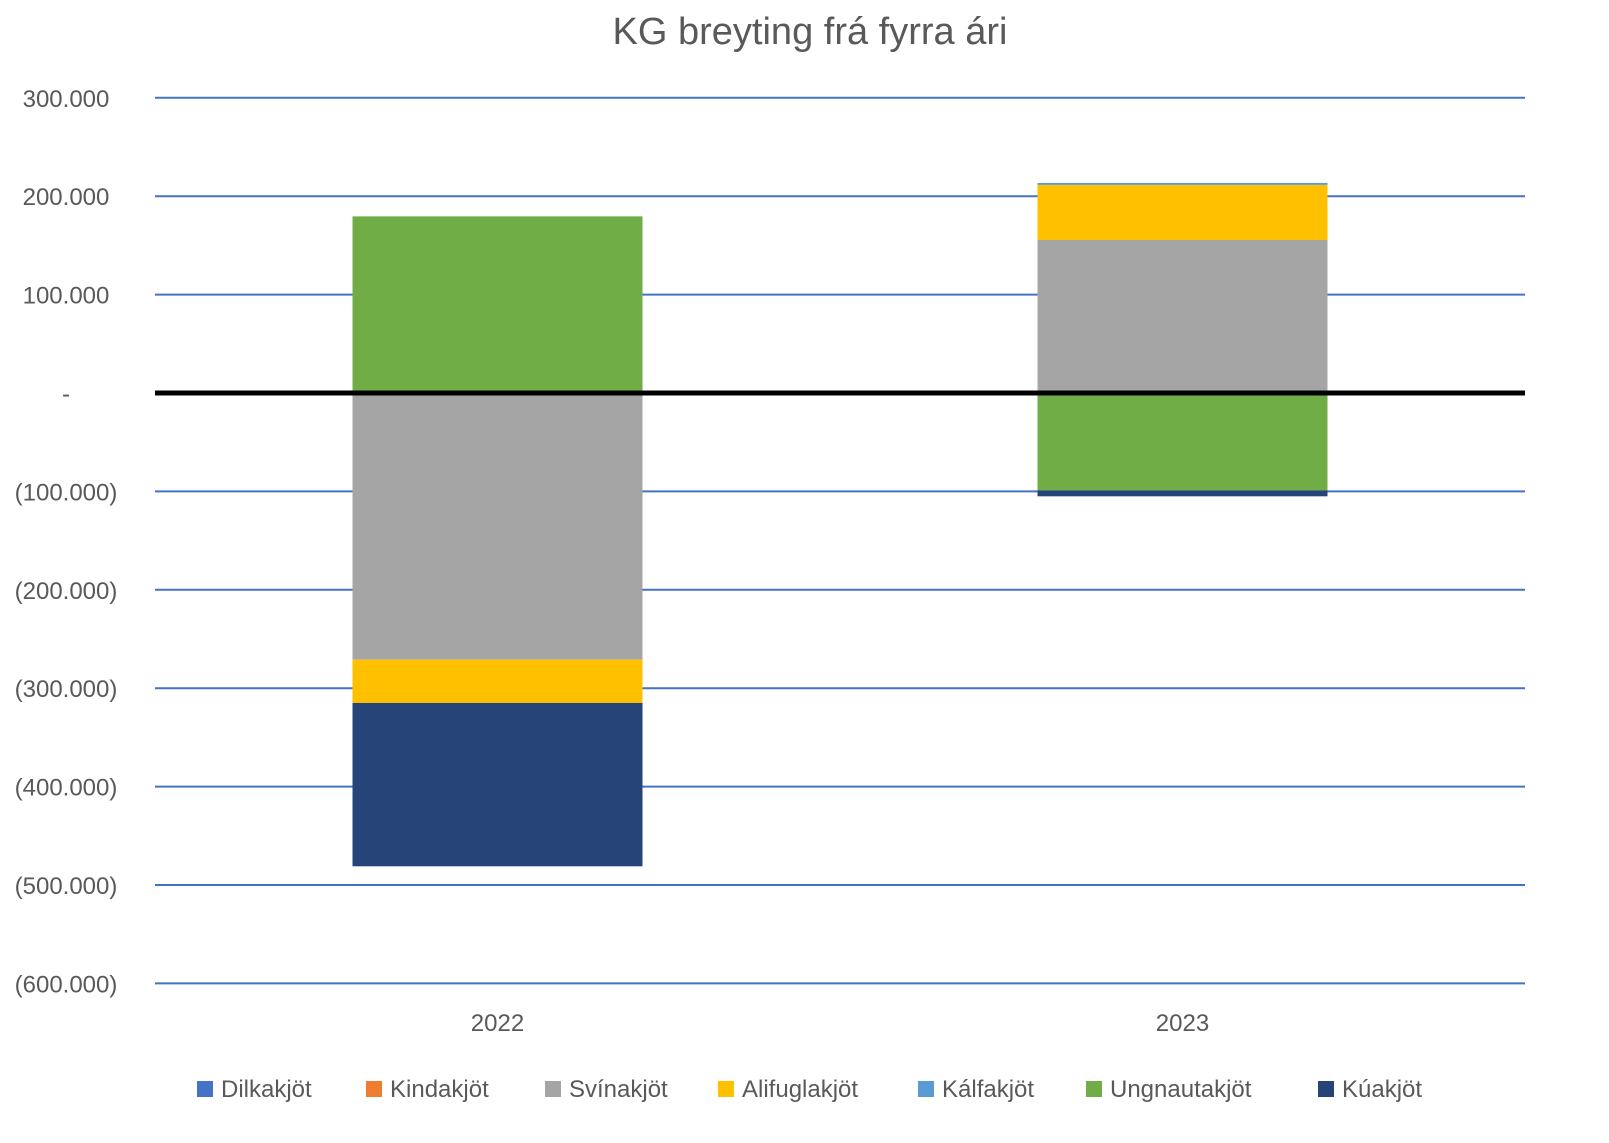 This screenshot has height=1143, width=1609. What do you see at coordinates (66, 99) in the screenshot?
I see `y-tick-label: 300.000` at bounding box center [66, 99].